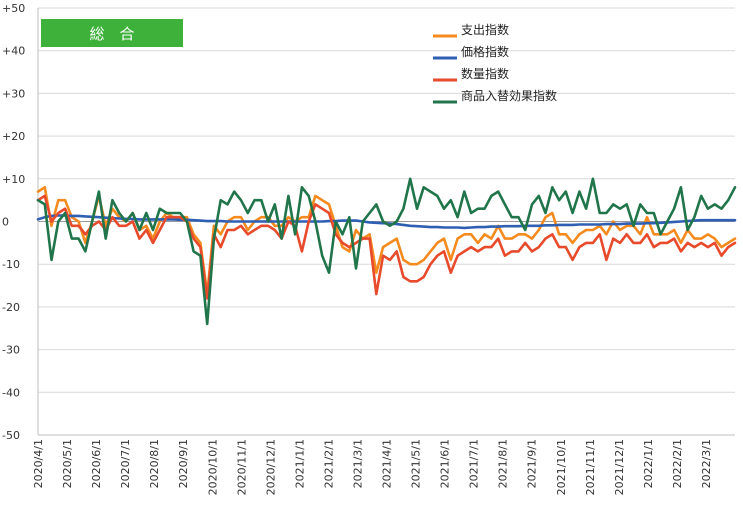  Describe the element at coordinates (11, 307) in the screenshot. I see `y-tick-label: -20` at that location.